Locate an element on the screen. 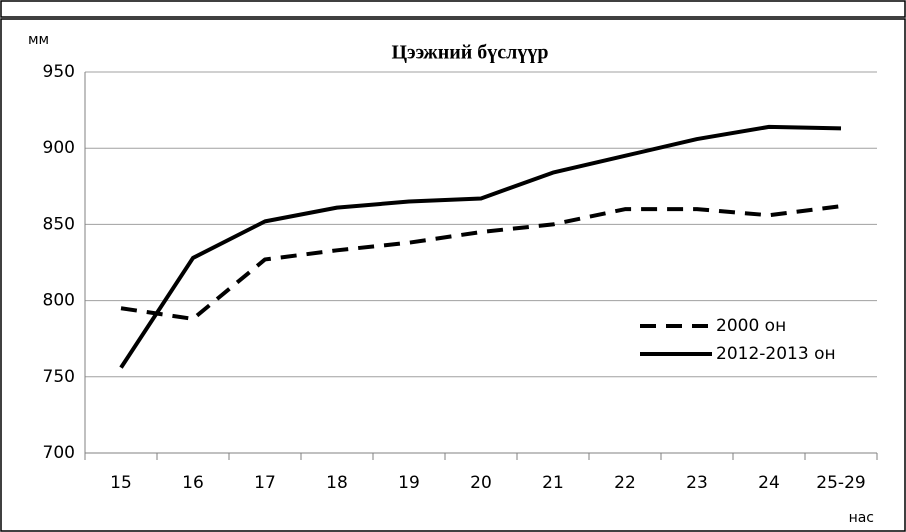 The width and height of the screenshot is (906, 532). chart-title: Цээжний бүслүүр is located at coordinates (469, 53).